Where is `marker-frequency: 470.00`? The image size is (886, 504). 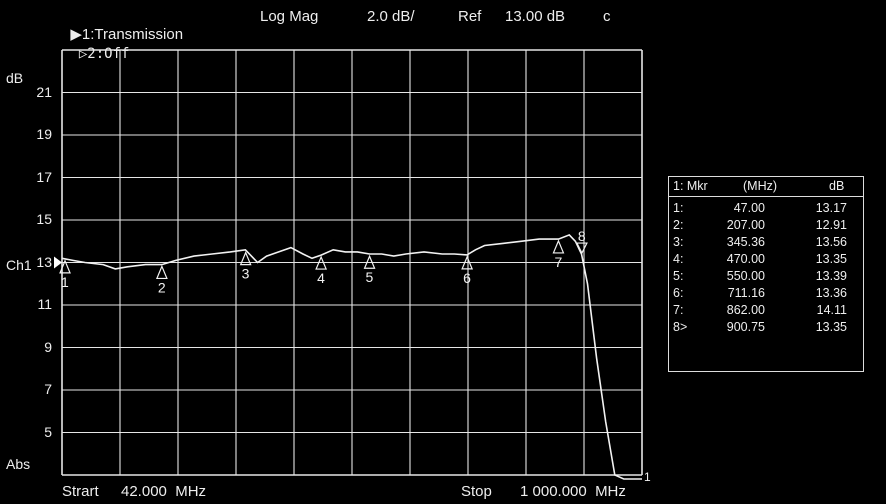 marker-frequency: 470.00 is located at coordinates (745, 259).